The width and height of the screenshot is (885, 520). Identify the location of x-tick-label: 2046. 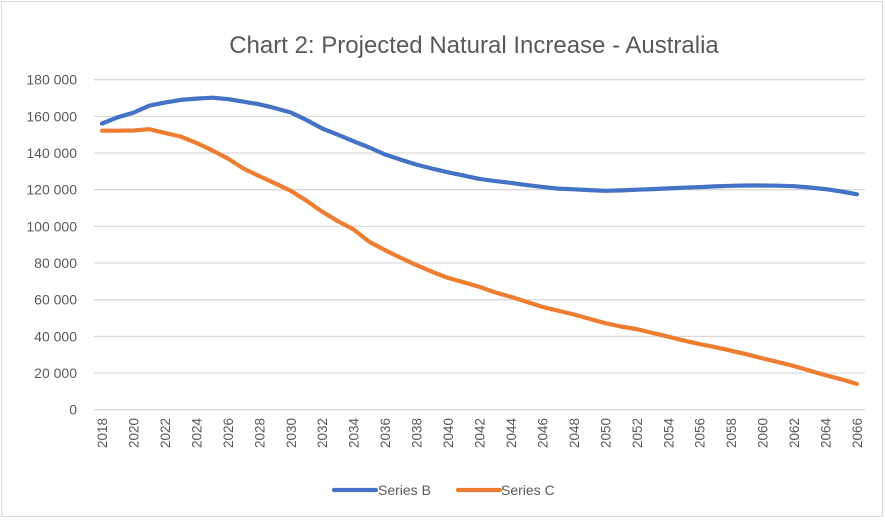
(542, 433).